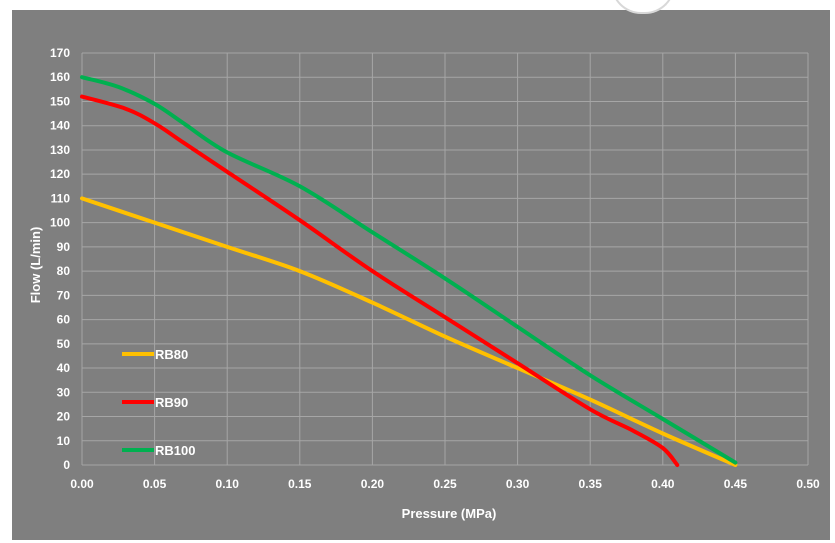 This screenshot has width=835, height=543. I want to click on y-tick-label: 170, so click(60, 53).